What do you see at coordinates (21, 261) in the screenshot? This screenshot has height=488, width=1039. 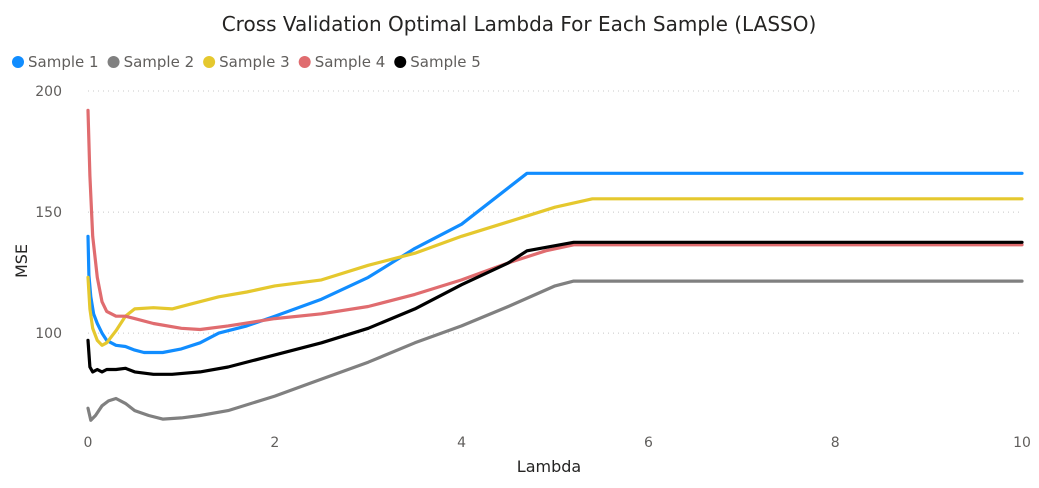 I see `y-axis-title: MSE` at bounding box center [21, 261].